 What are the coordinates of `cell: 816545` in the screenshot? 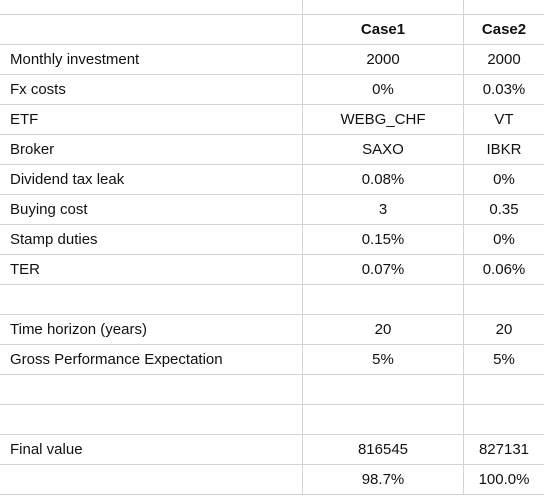 It's located at (383, 450).